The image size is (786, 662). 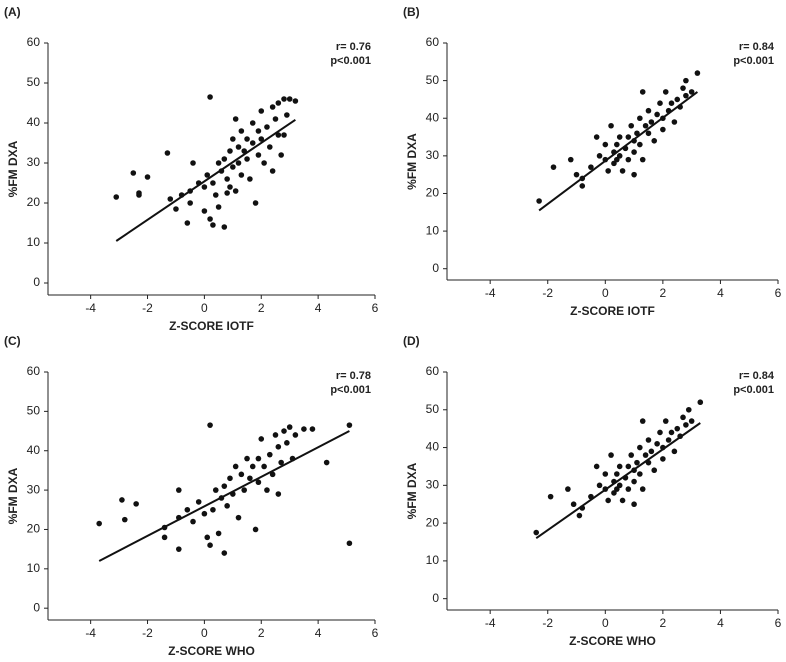 I want to click on y-tick-label: 50, so click(x=34, y=82).